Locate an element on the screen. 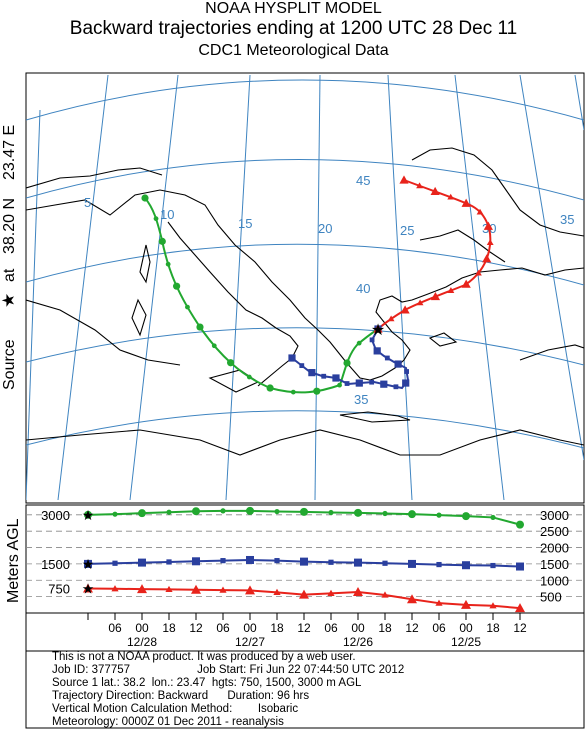 The width and height of the screenshot is (587, 730). height-series is located at coordinates (304, 559).